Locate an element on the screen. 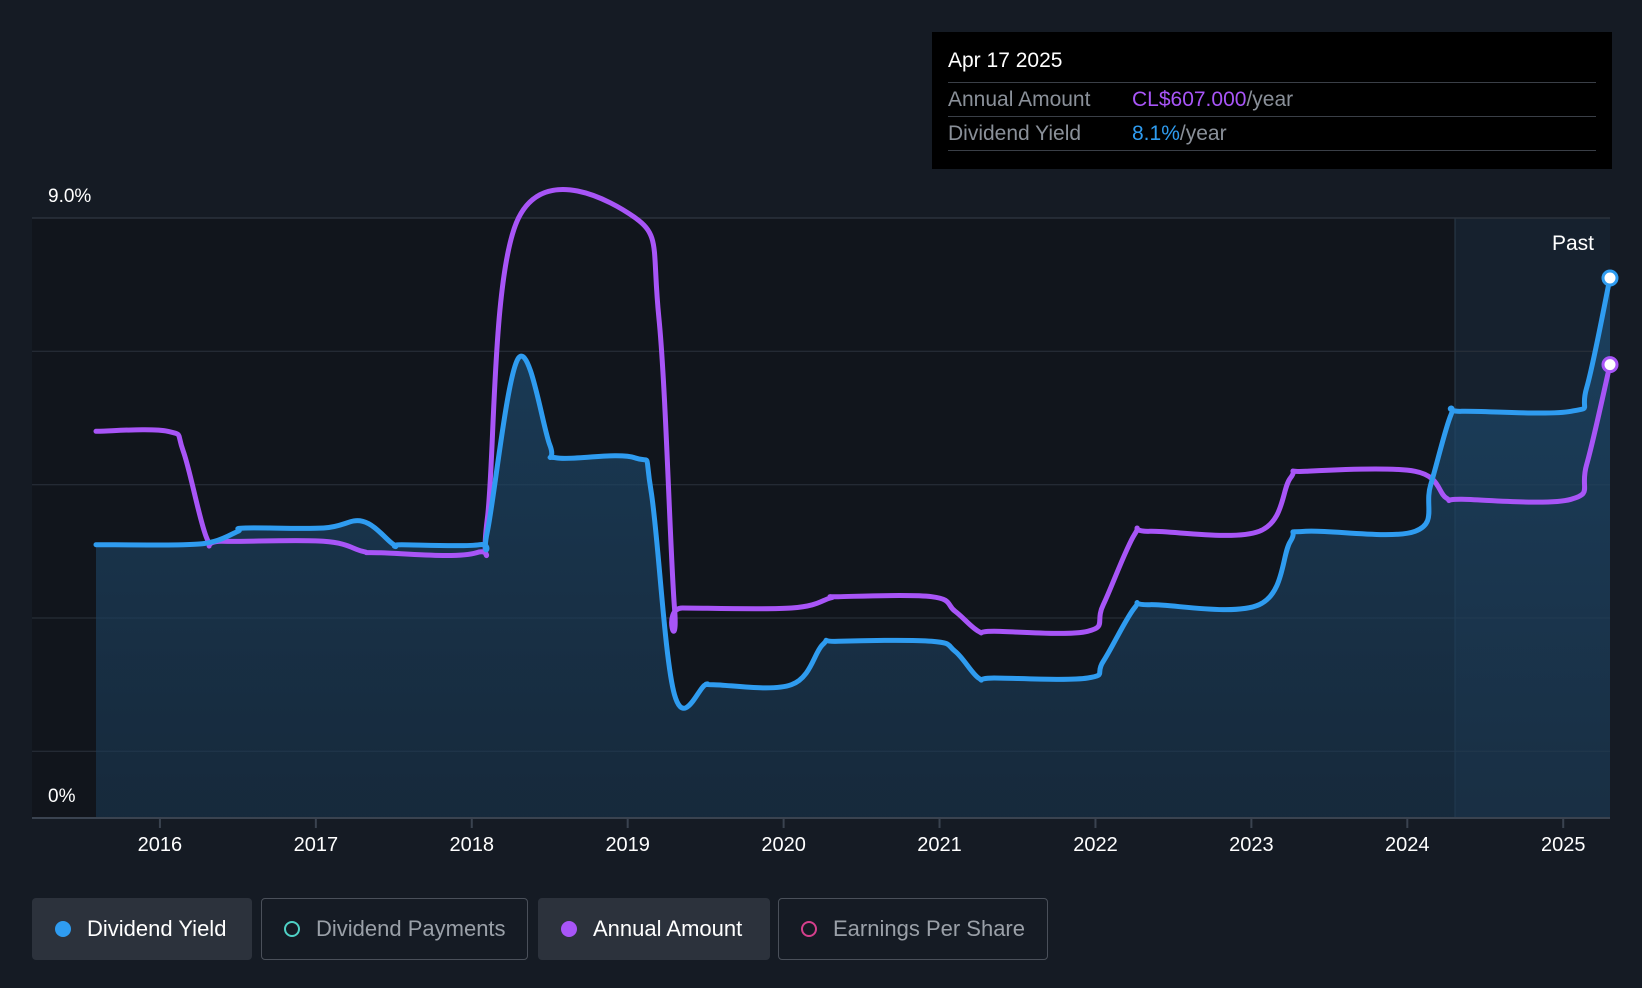 This screenshot has height=988, width=1642. x-tick-label: 2021 is located at coordinates (939, 845).